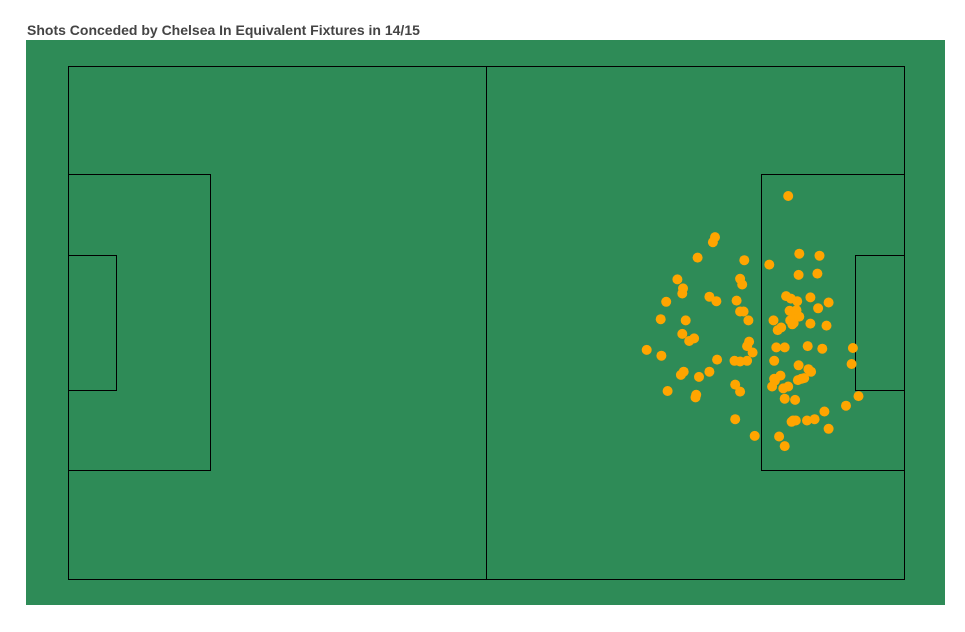  I want to click on shots-layer, so click(752, 321).